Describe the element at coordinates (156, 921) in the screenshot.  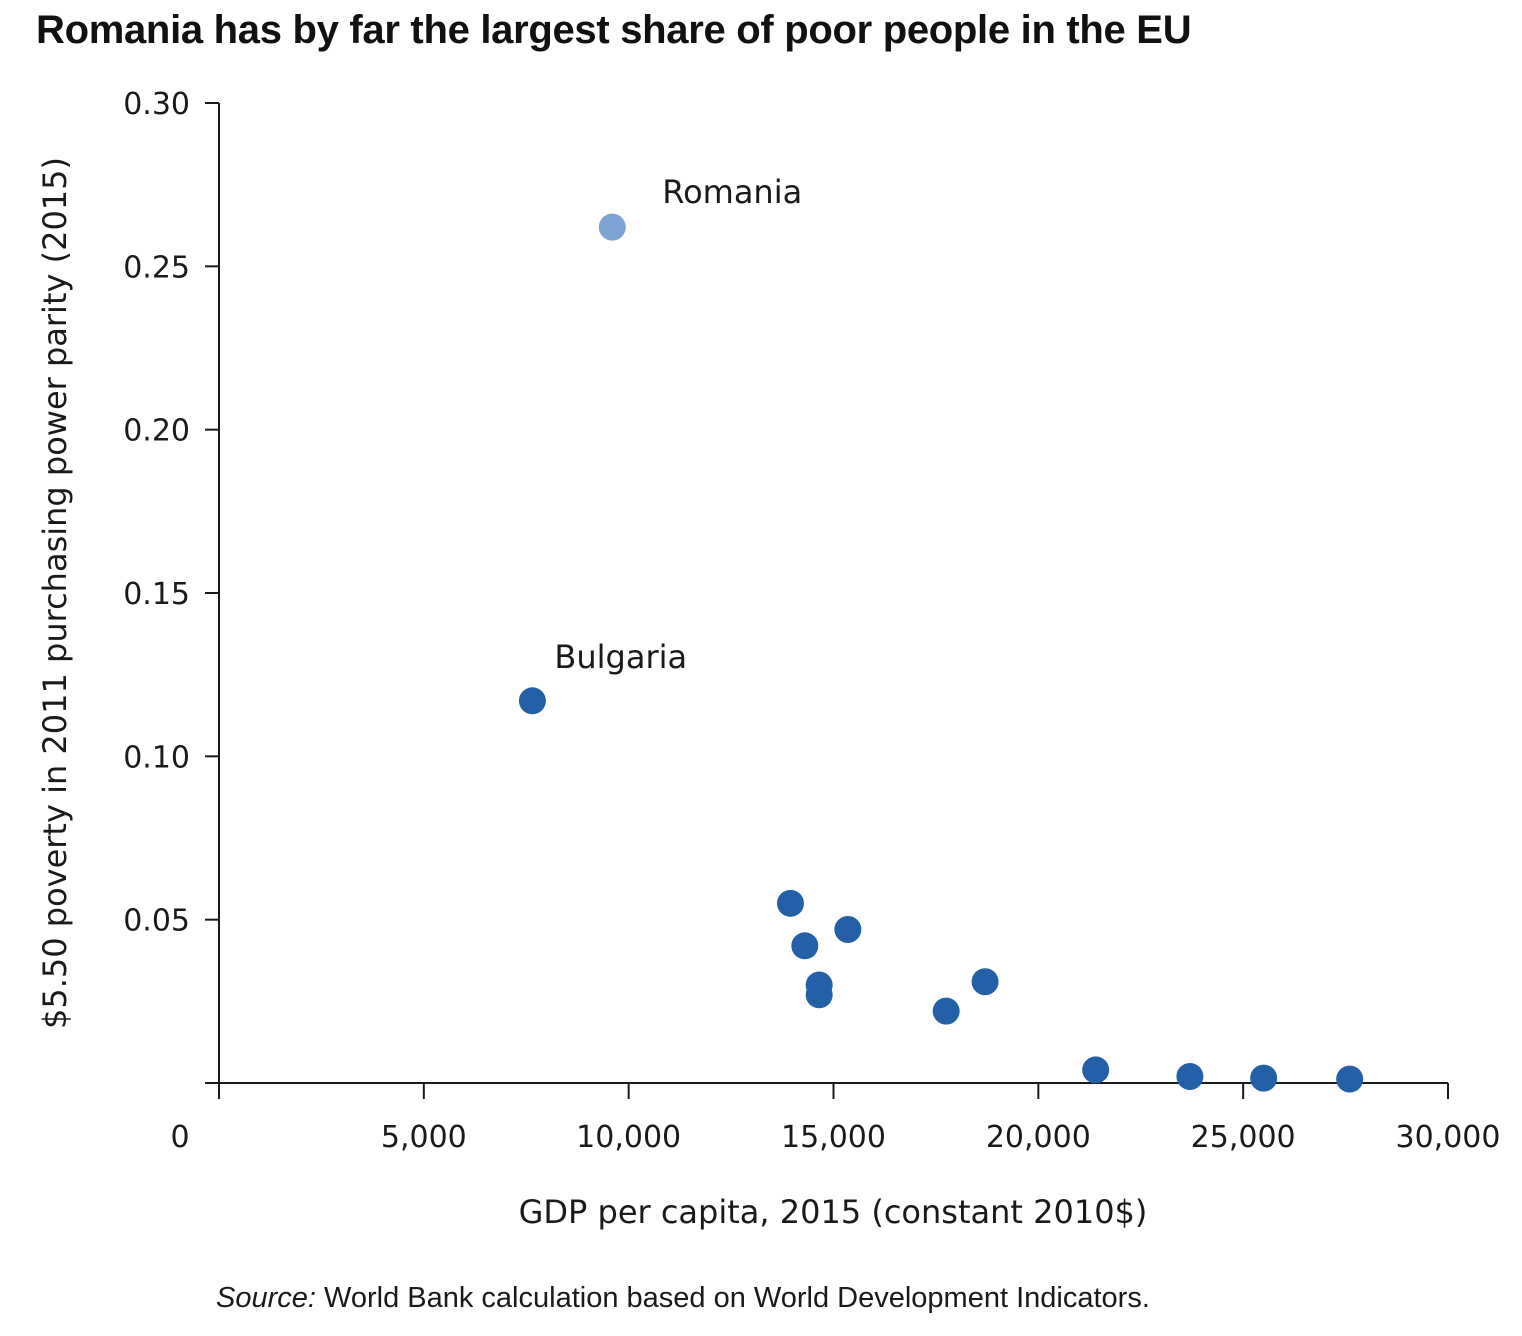
I see `y-tick-label: 0.05` at that location.